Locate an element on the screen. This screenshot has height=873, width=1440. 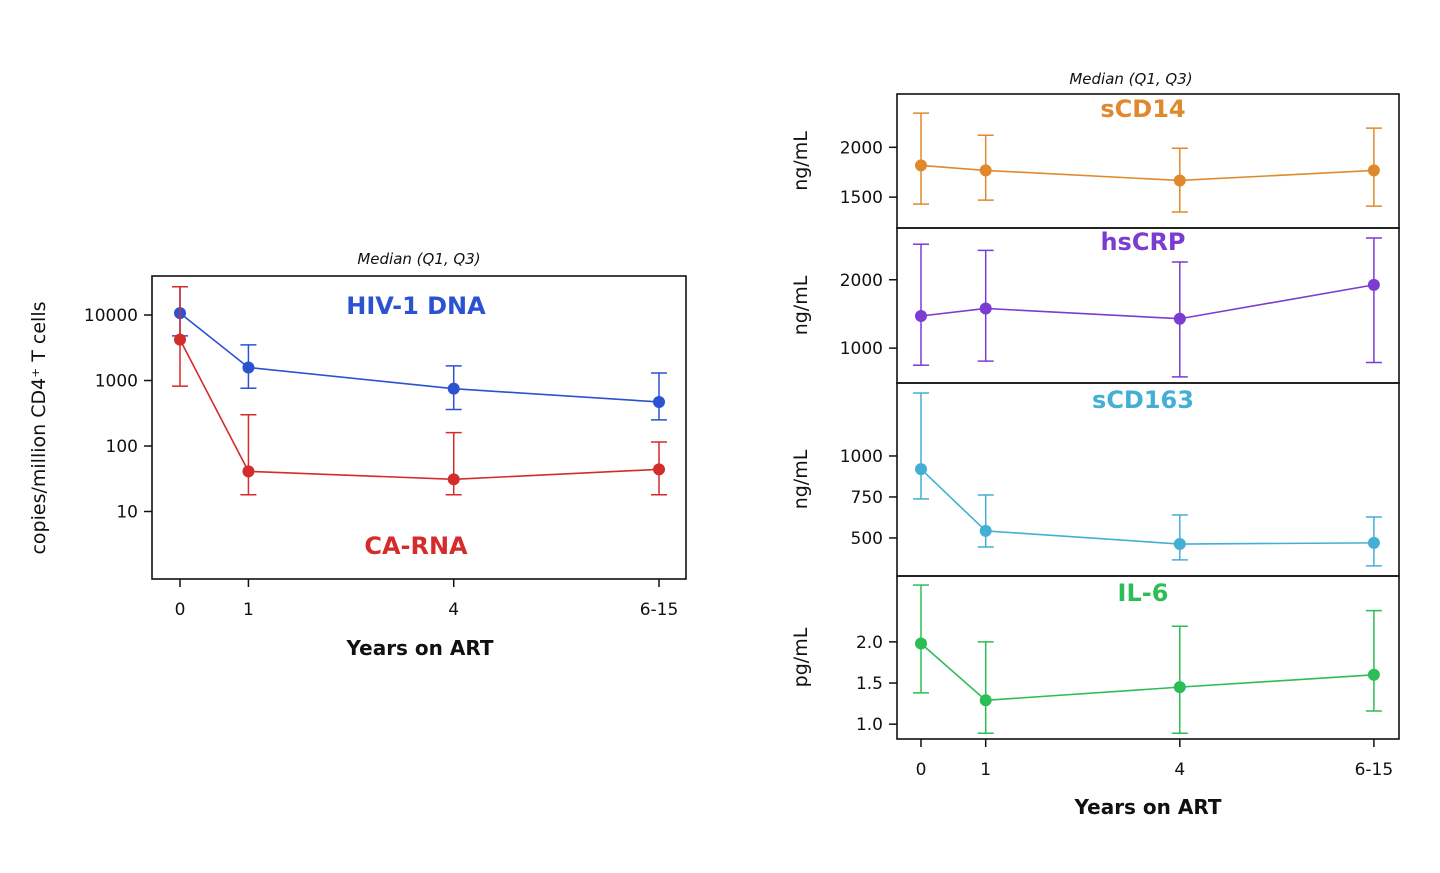
panel-il-6: 1.0 1.5 2.0 pg/mL IL-6 is located at coordinates (1095, 657).